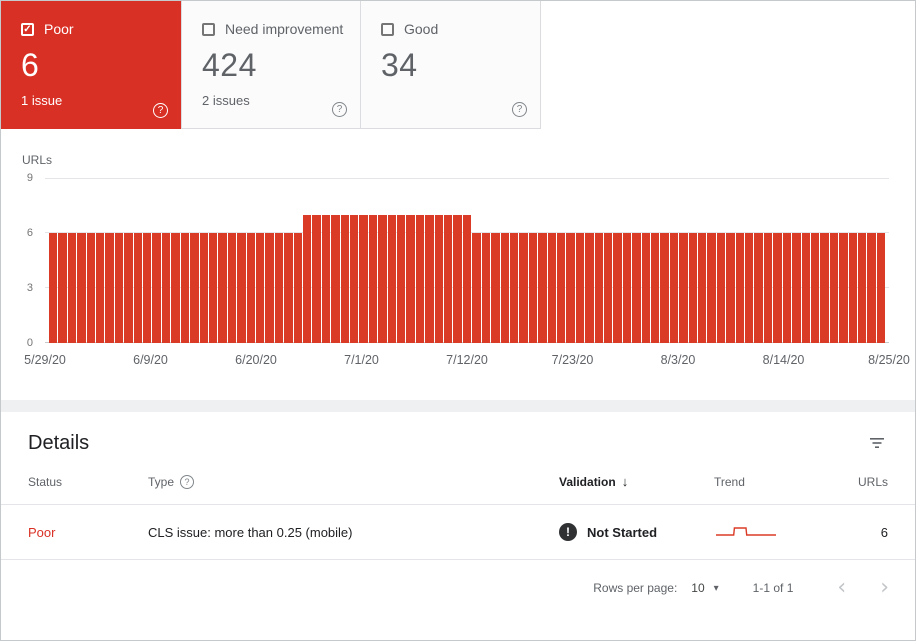 The image size is (916, 641). Describe the element at coordinates (208, 29) in the screenshot. I see `need-improvement-checkbox-icon` at that location.